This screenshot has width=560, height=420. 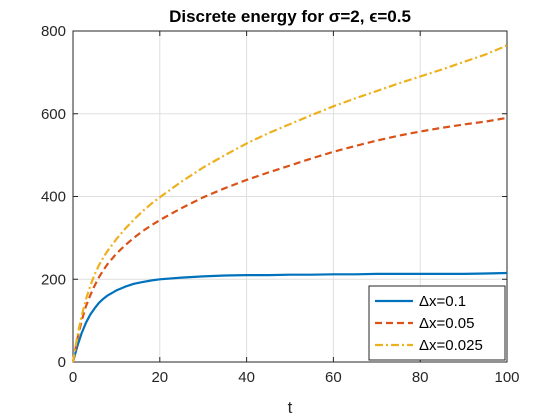 I want to click on y-tick-label: 200, so click(x=53, y=279).